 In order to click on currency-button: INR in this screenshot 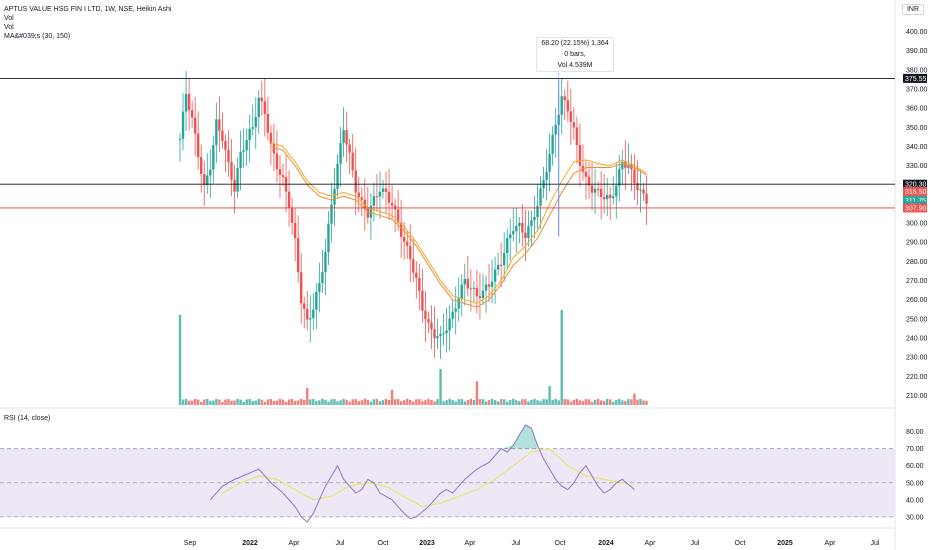, I will do `click(912, 9)`.